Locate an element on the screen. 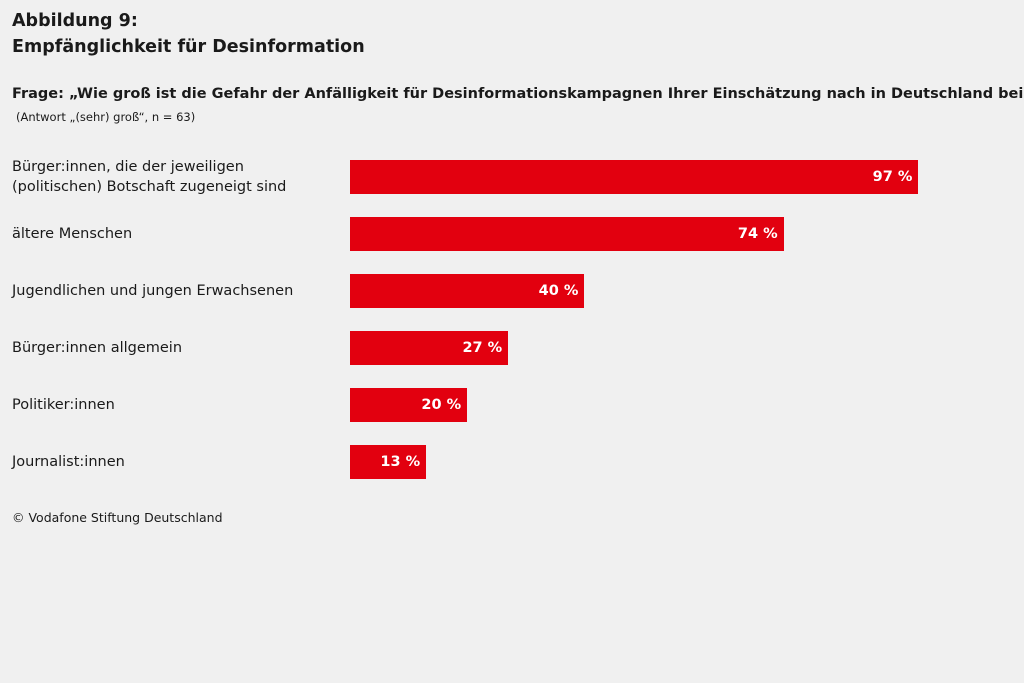 This screenshot has height=683, width=1024. bar-value-label: 13 % is located at coordinates (400, 462).